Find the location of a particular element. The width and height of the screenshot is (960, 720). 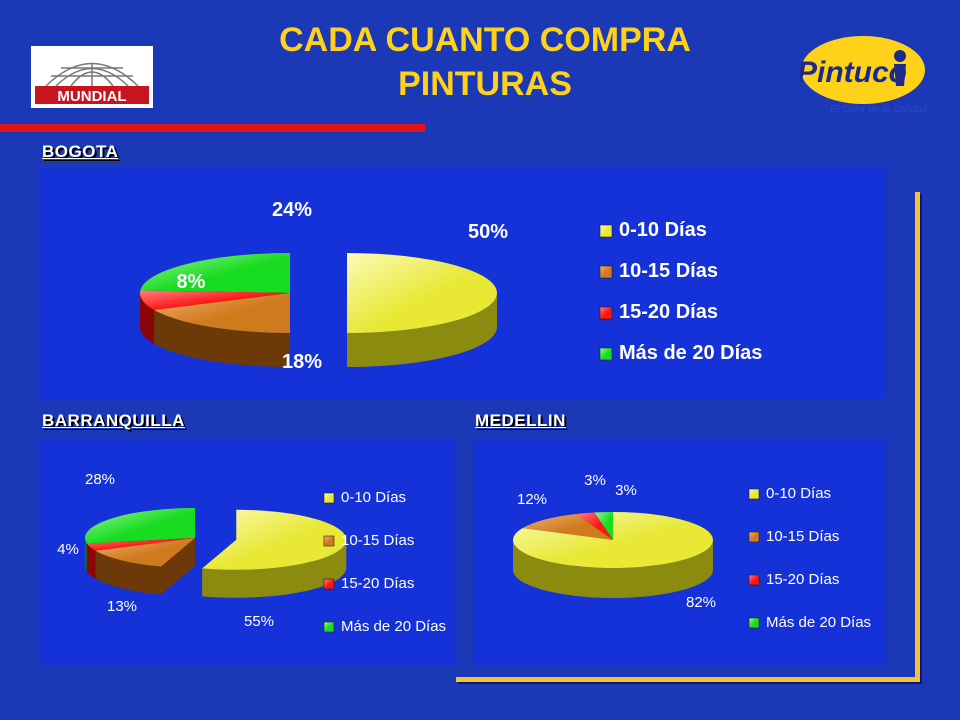

slice-mas-de-20-dias-side is located at coordinates (86, 555).